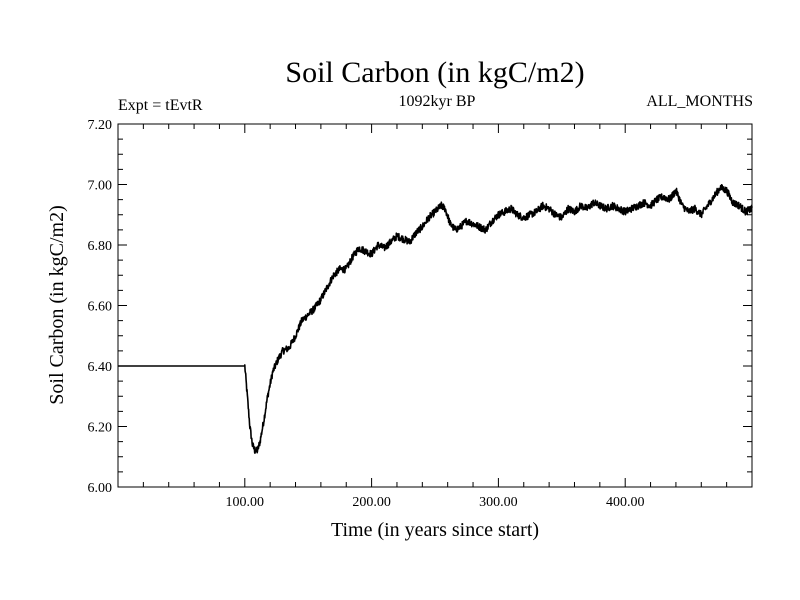 This screenshot has width=800, height=600. I want to click on experiment-label: Expt = tEvtR, so click(160, 105).